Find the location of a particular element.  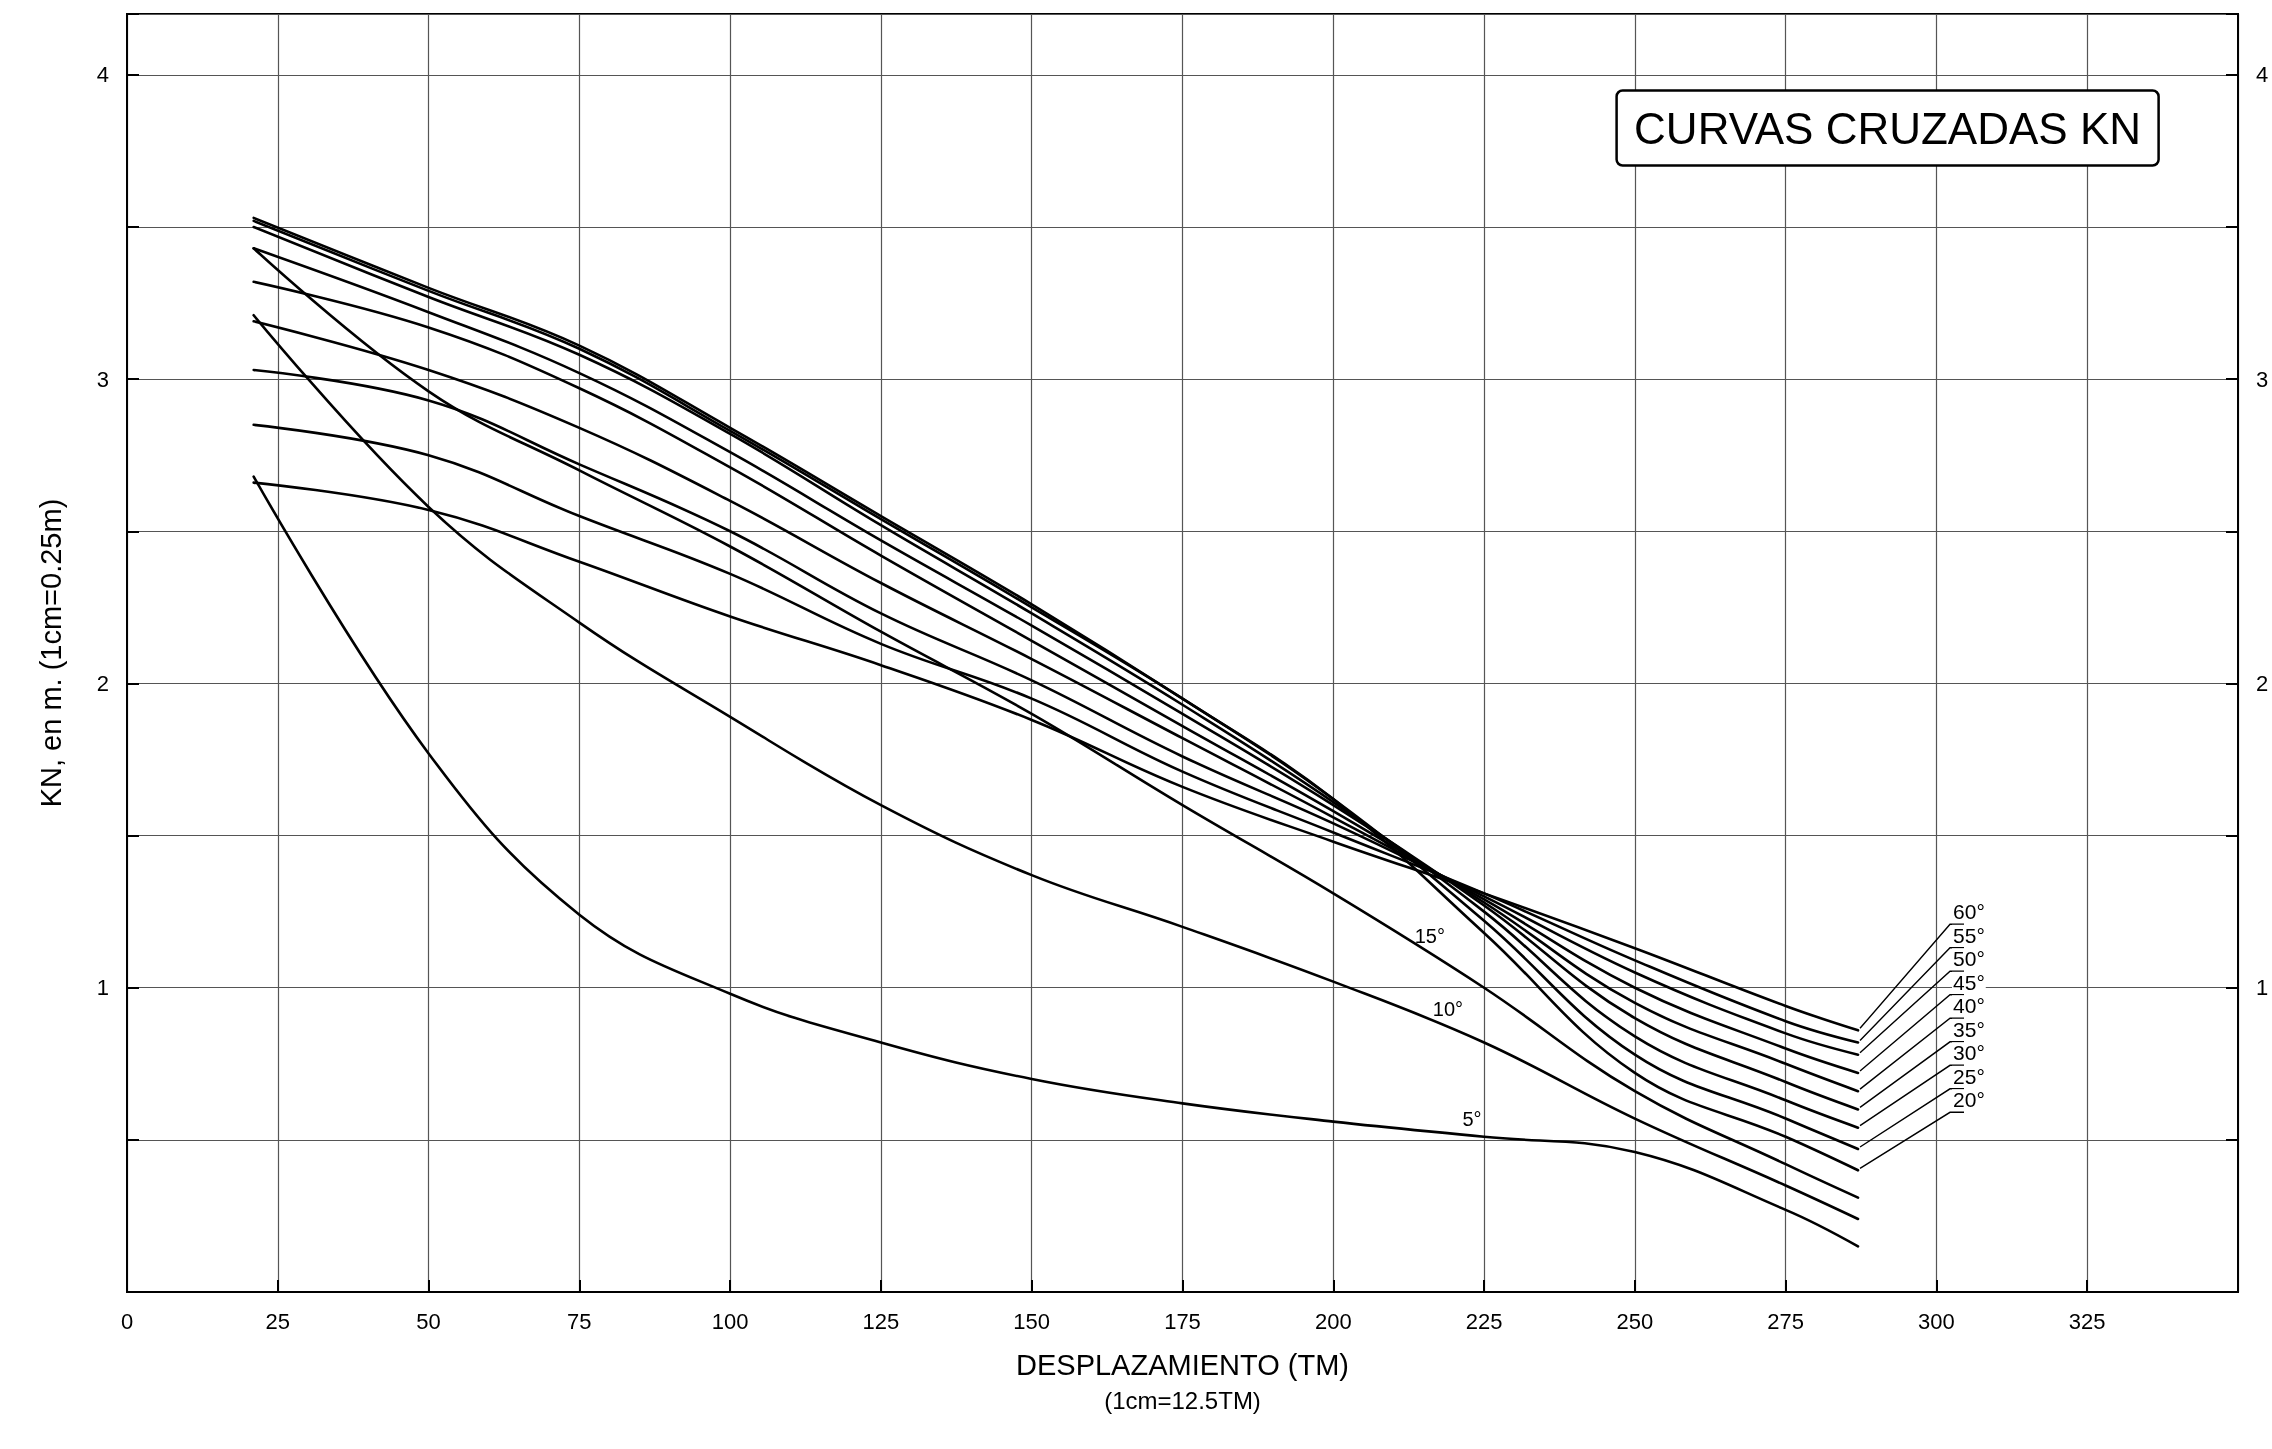

x-tick-label: 125 is located at coordinates (881, 1321).